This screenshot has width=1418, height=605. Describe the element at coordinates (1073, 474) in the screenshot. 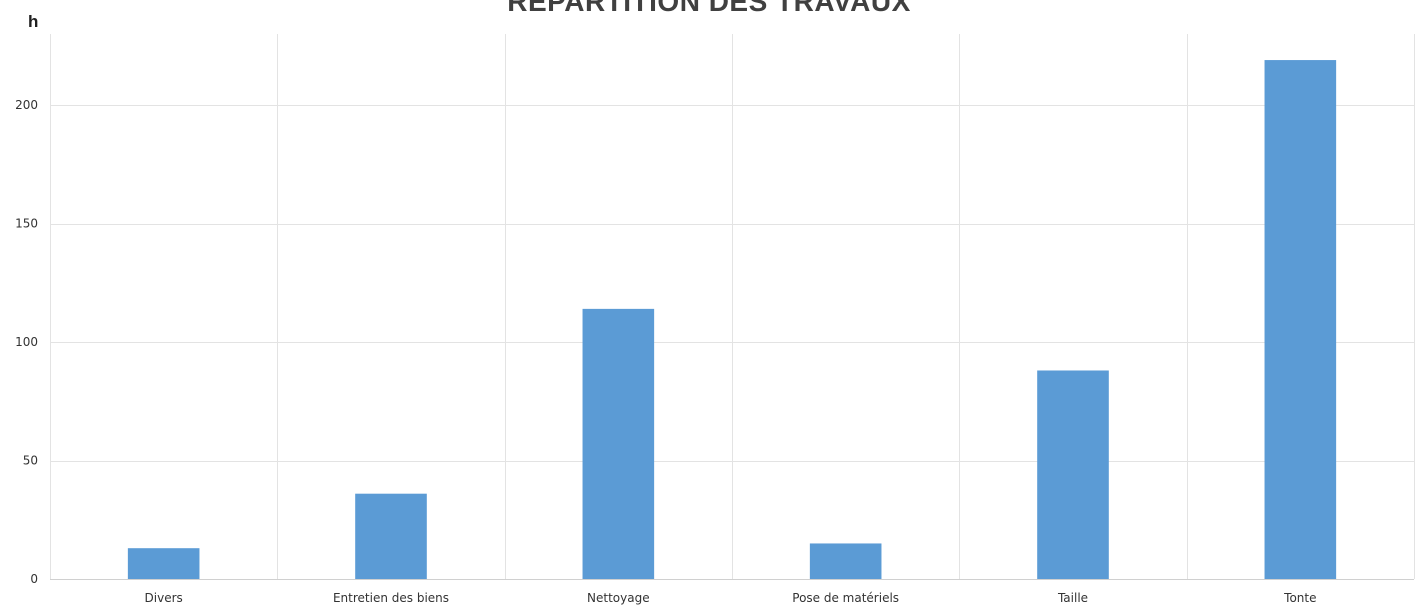

I see `bar-taille` at that location.